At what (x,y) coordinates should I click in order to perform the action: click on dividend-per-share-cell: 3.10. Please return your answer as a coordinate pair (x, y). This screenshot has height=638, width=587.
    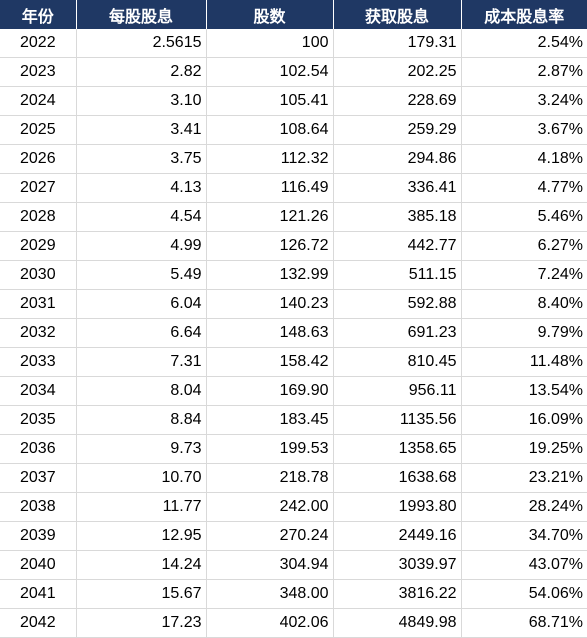
    Looking at the image, I should click on (141, 101).